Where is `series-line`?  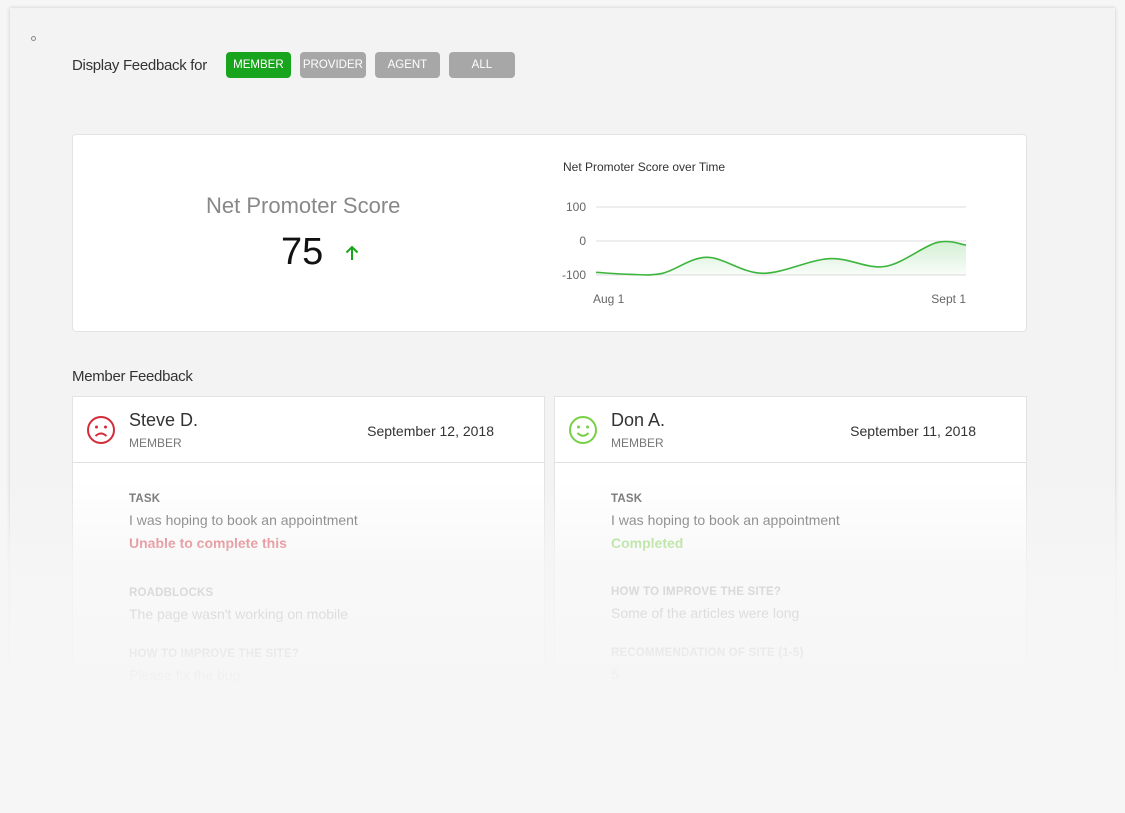
series-line is located at coordinates (781, 258).